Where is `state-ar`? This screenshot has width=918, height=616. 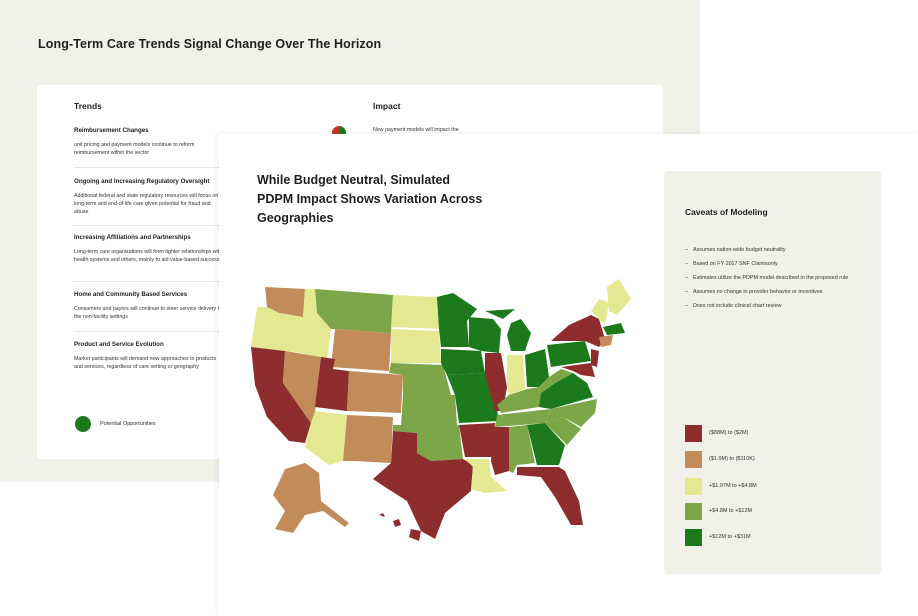 state-ar is located at coordinates (477, 440).